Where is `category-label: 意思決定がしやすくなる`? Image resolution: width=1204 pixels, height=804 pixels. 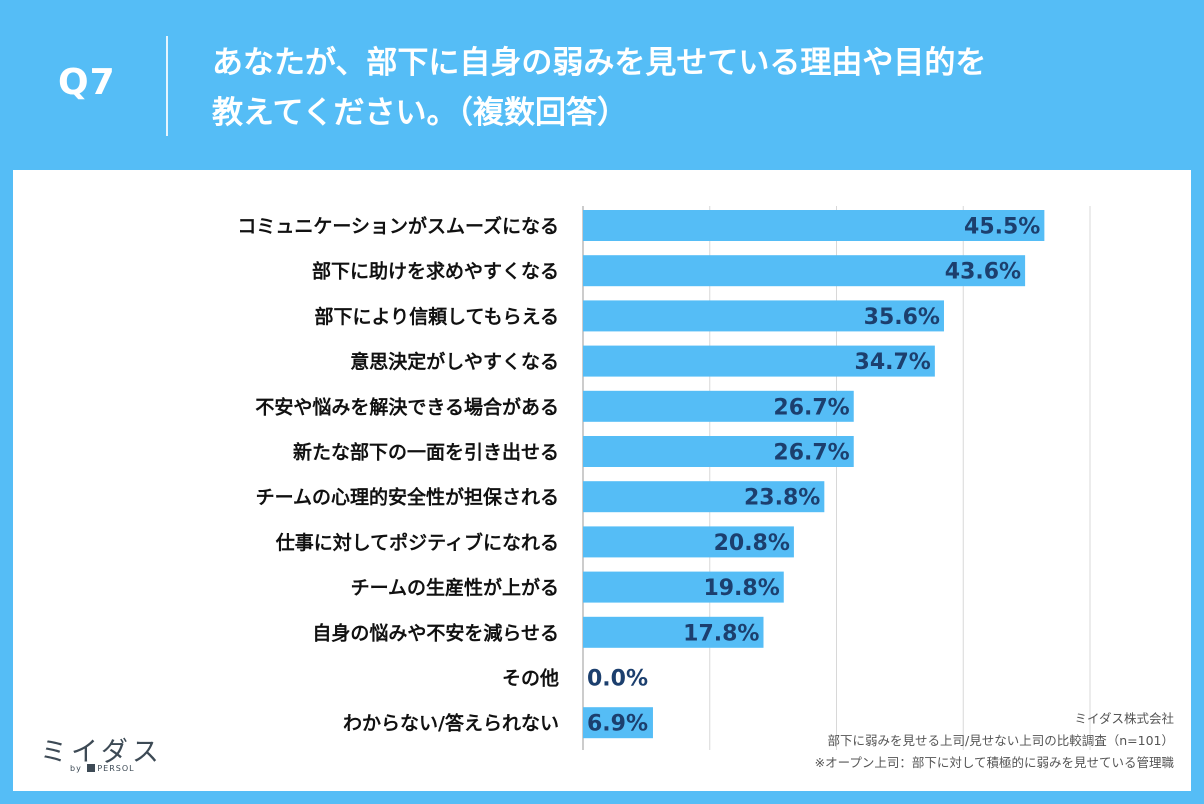
category-label: 意思決定がしやすくなる is located at coordinates (454, 361).